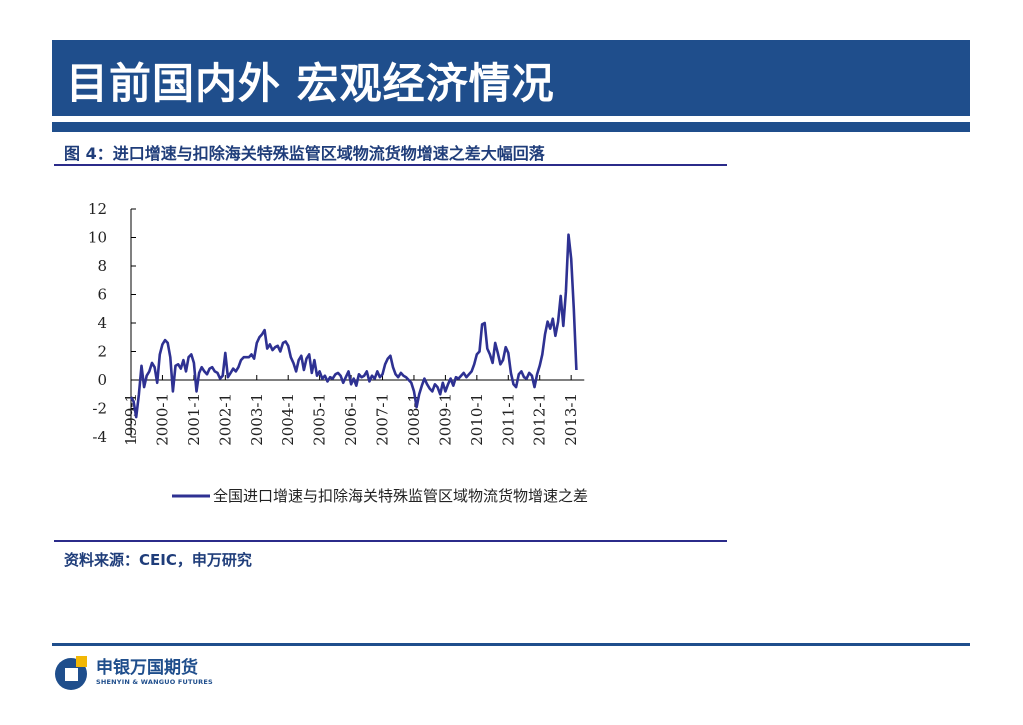 The image size is (1023, 725). I want to click on title-underbar, so click(511, 127).